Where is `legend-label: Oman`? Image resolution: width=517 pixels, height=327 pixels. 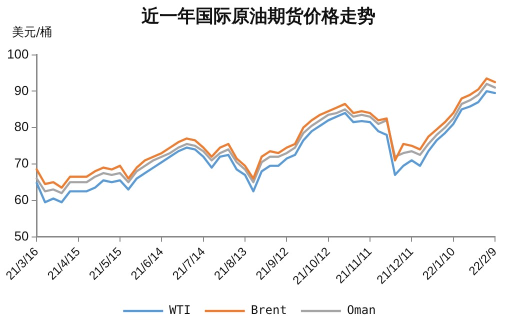
legend-label: Oman is located at coordinates (361, 310).